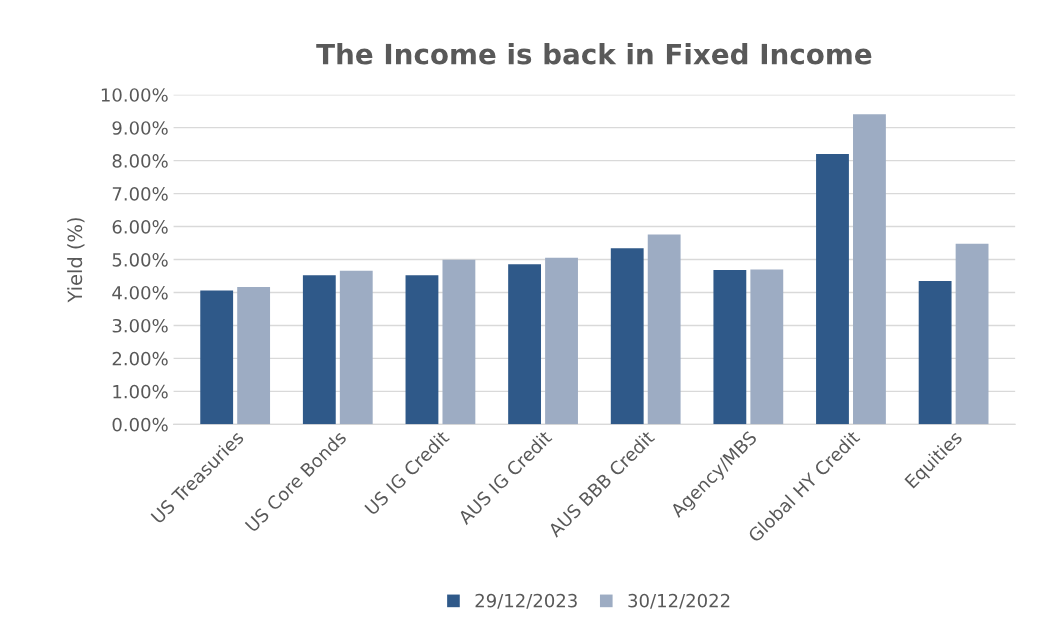 This screenshot has height=640, width=1052. What do you see at coordinates (76, 260) in the screenshot?
I see `y-axis-title: Yield (%)` at bounding box center [76, 260].